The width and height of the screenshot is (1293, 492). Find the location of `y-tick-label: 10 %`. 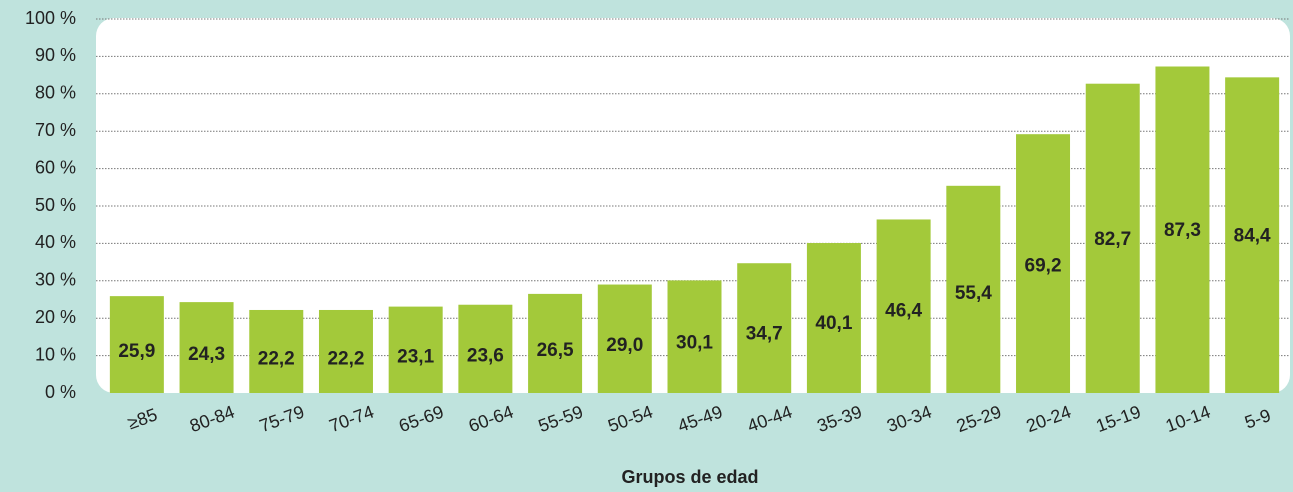

y-tick-label: 10 % is located at coordinates (55, 354).